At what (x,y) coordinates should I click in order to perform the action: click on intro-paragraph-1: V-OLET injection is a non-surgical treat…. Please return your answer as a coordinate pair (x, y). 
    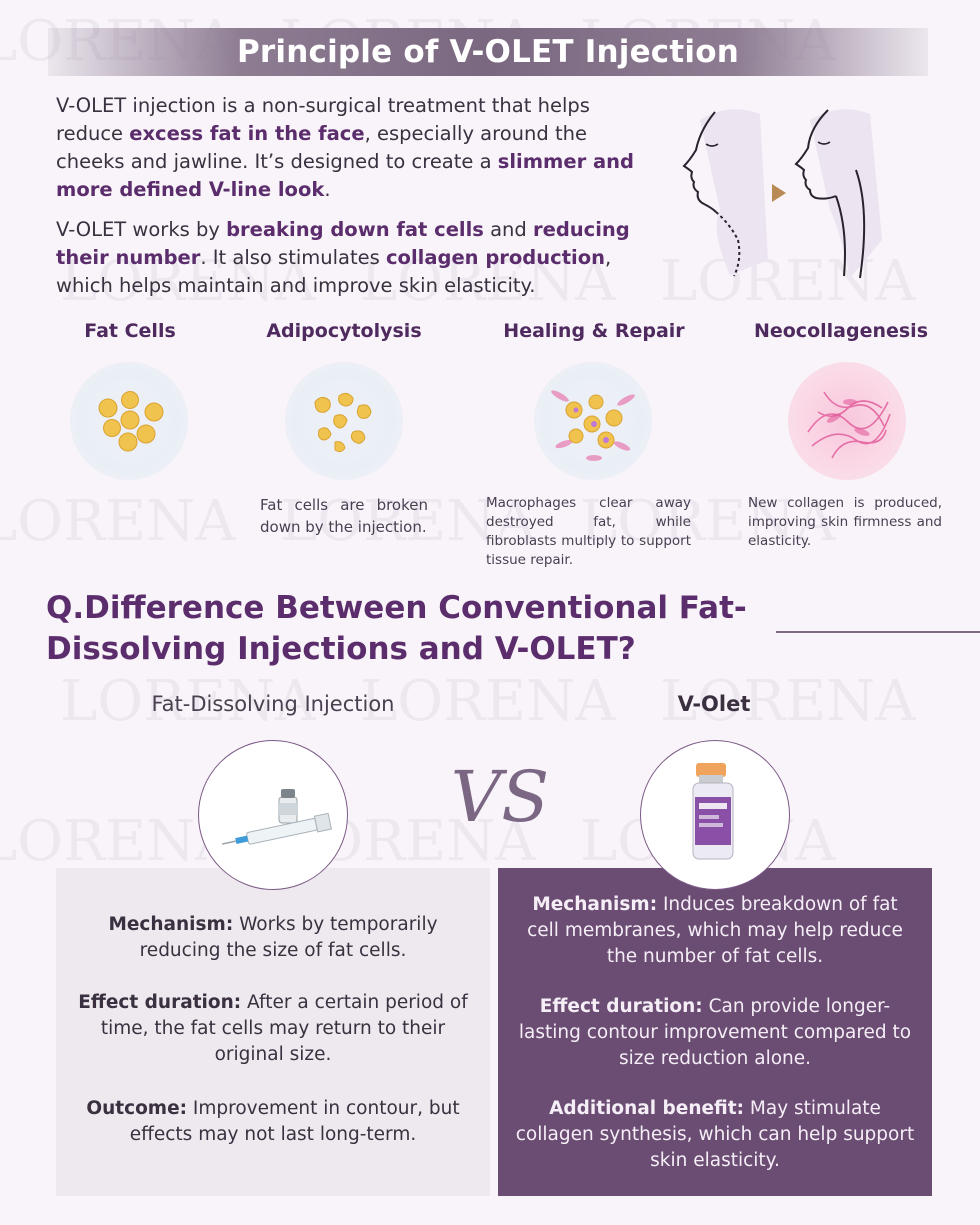
    Looking at the image, I should click on (346, 148).